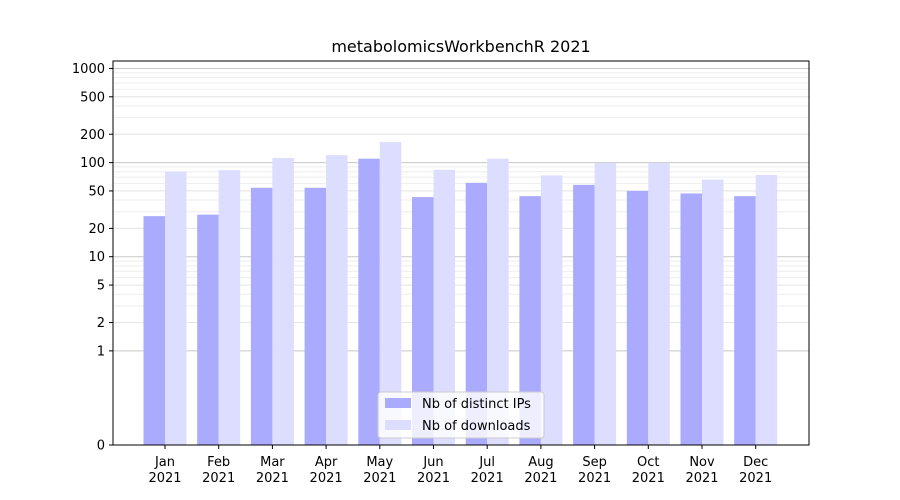 This screenshot has width=900, height=500. What do you see at coordinates (96, 229) in the screenshot?
I see `y-tick-label: 20` at bounding box center [96, 229].